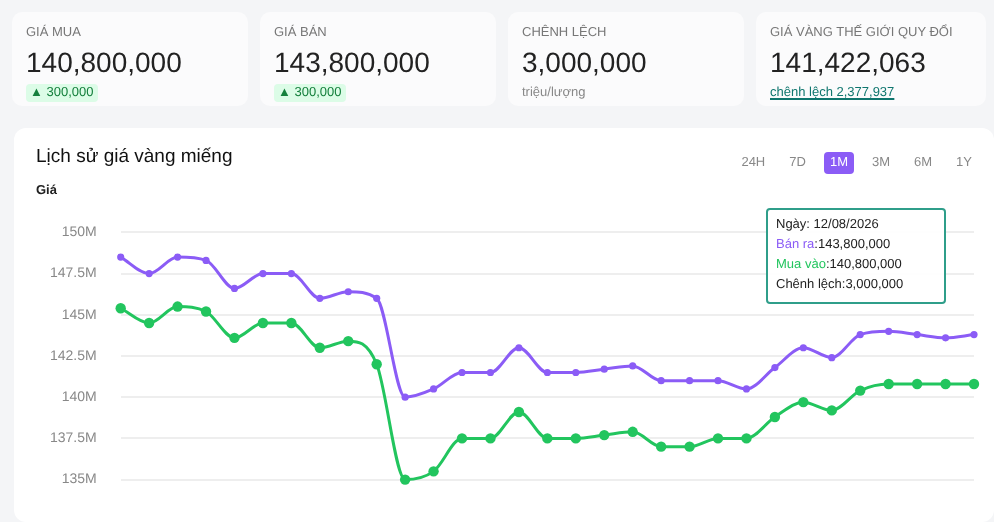  I want to click on text: 140,800,000, so click(104, 62).